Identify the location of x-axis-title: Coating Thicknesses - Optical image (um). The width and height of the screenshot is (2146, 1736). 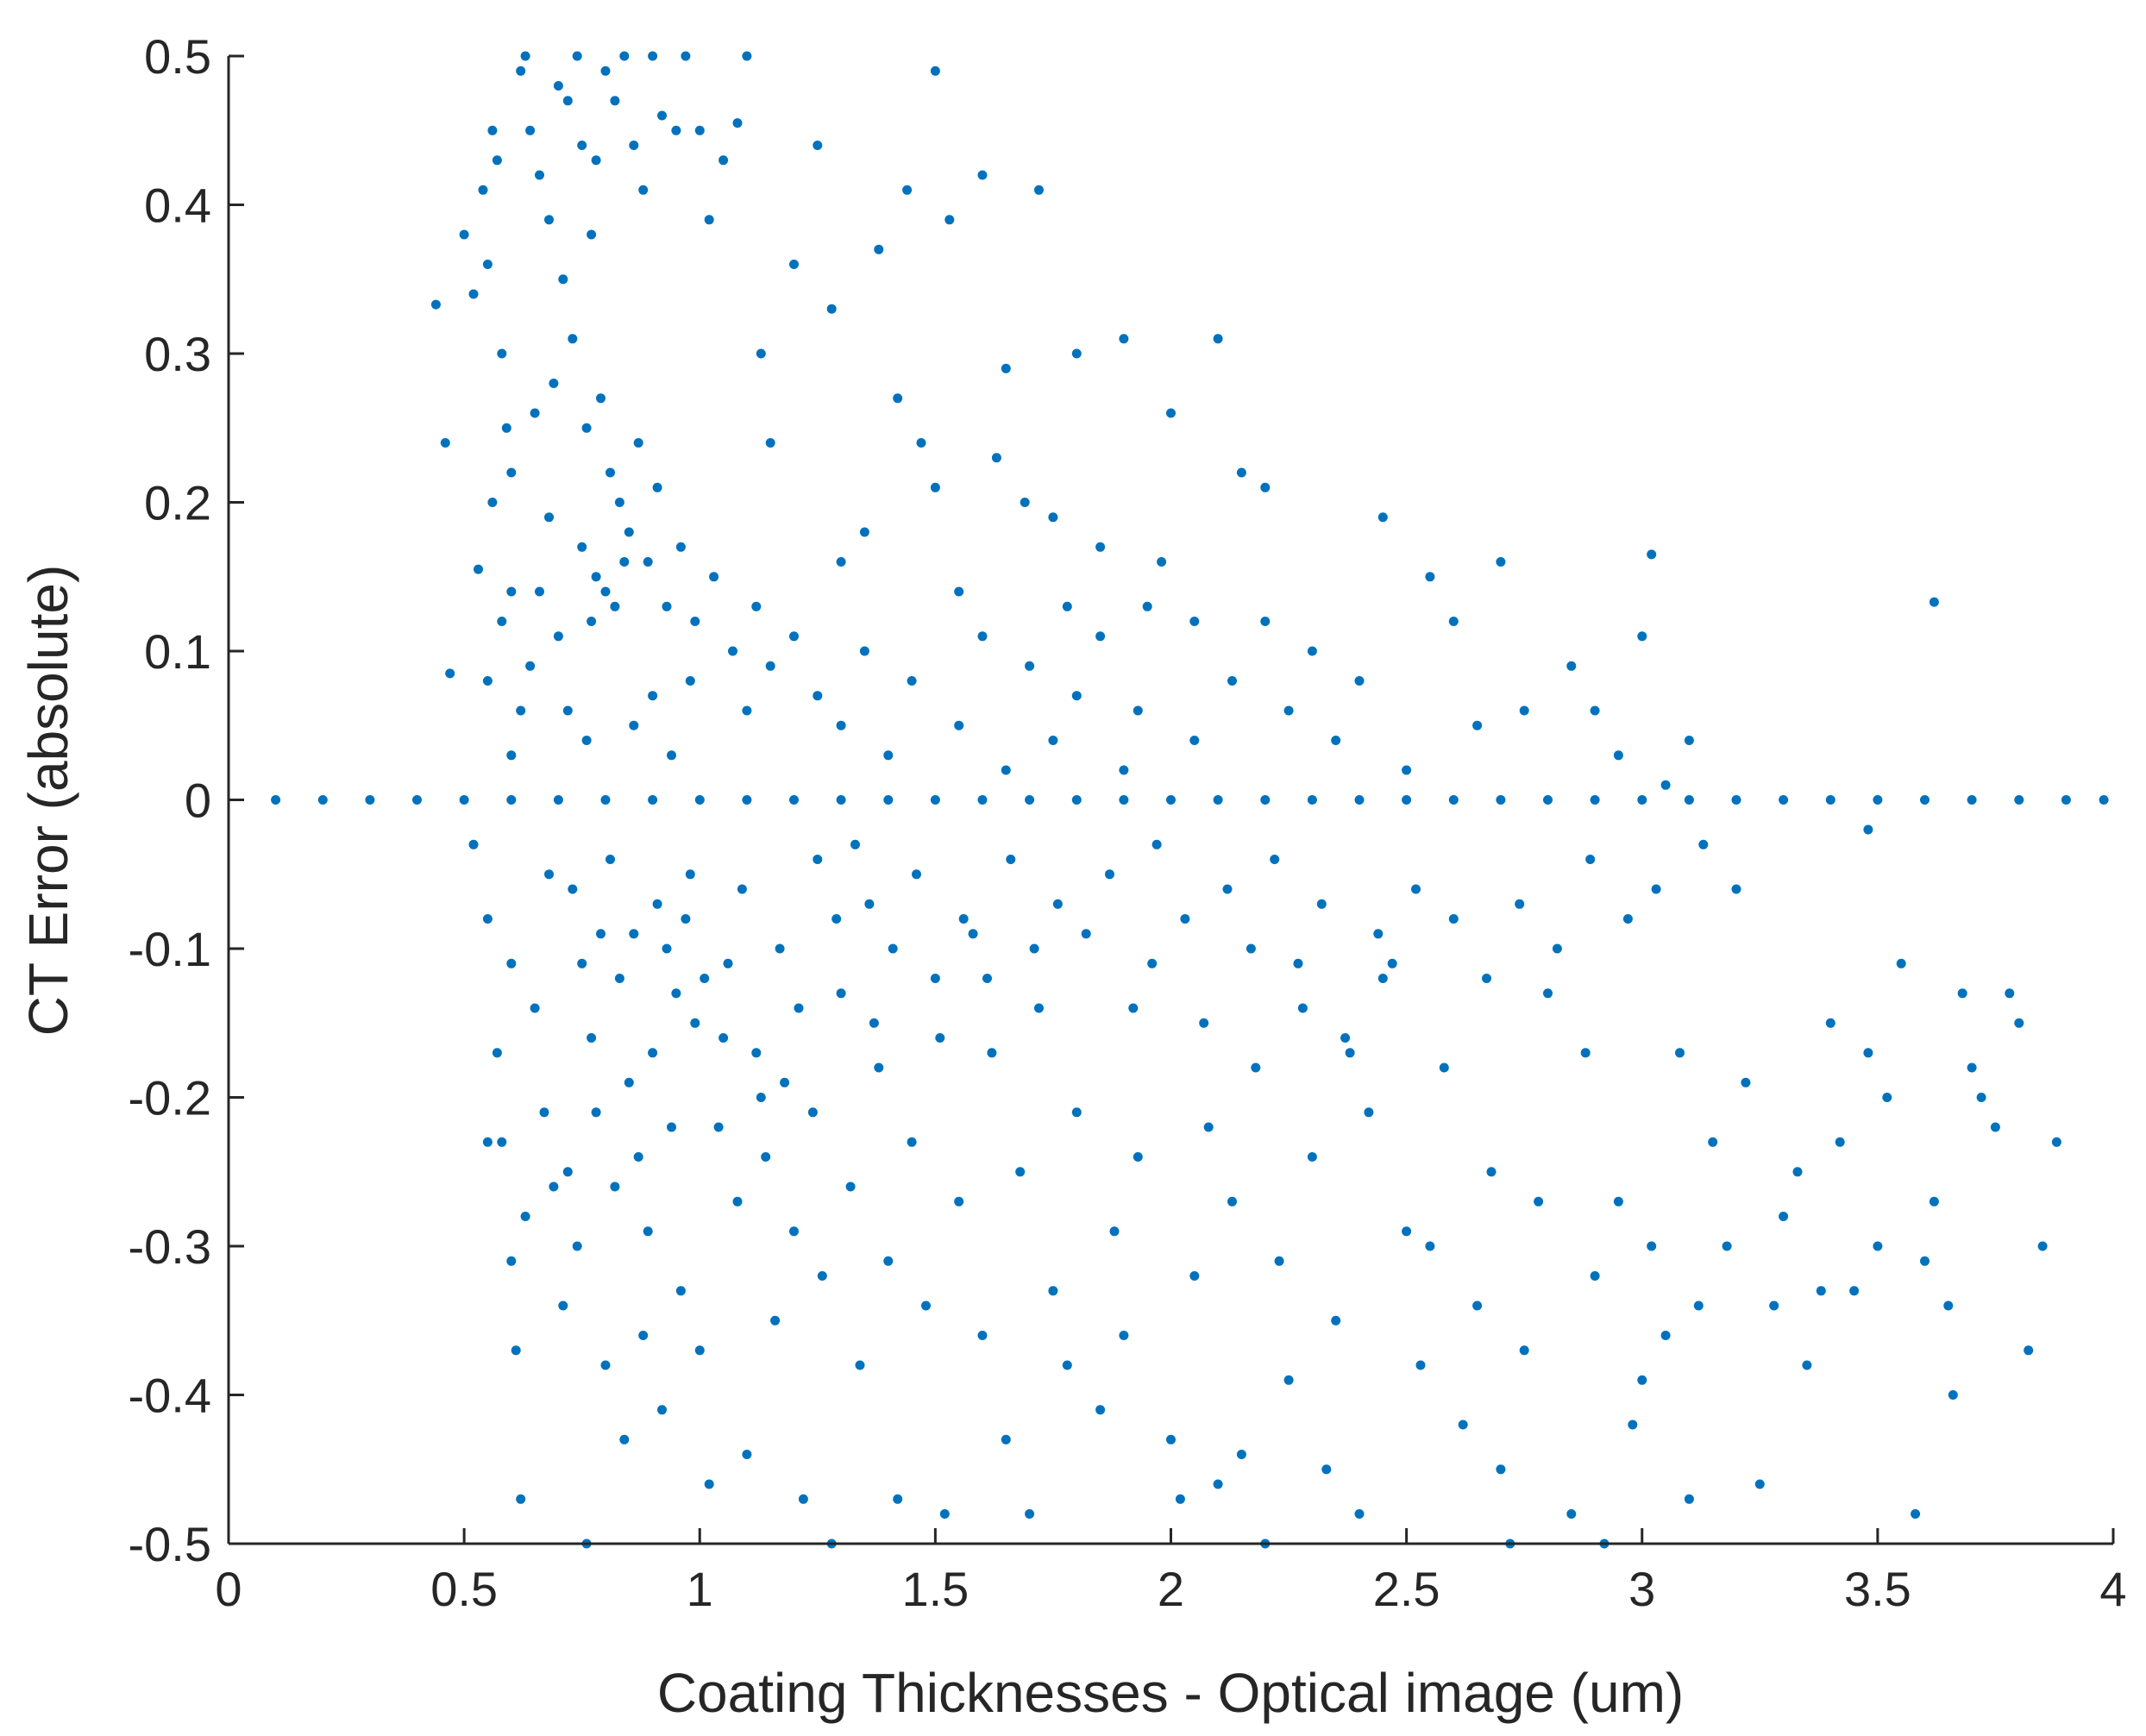
(1170, 1693).